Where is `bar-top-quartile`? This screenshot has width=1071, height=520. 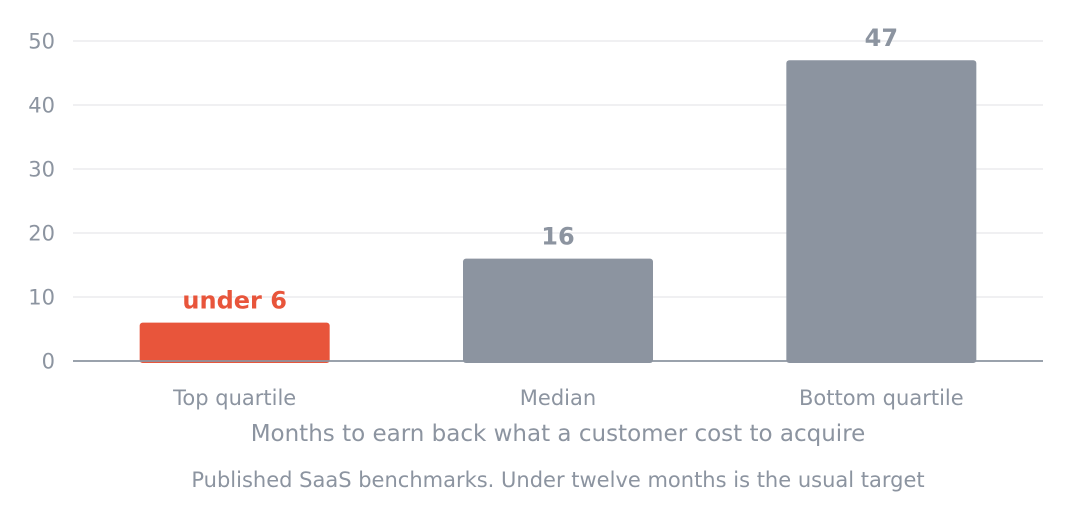
bar-top-quartile is located at coordinates (234, 342).